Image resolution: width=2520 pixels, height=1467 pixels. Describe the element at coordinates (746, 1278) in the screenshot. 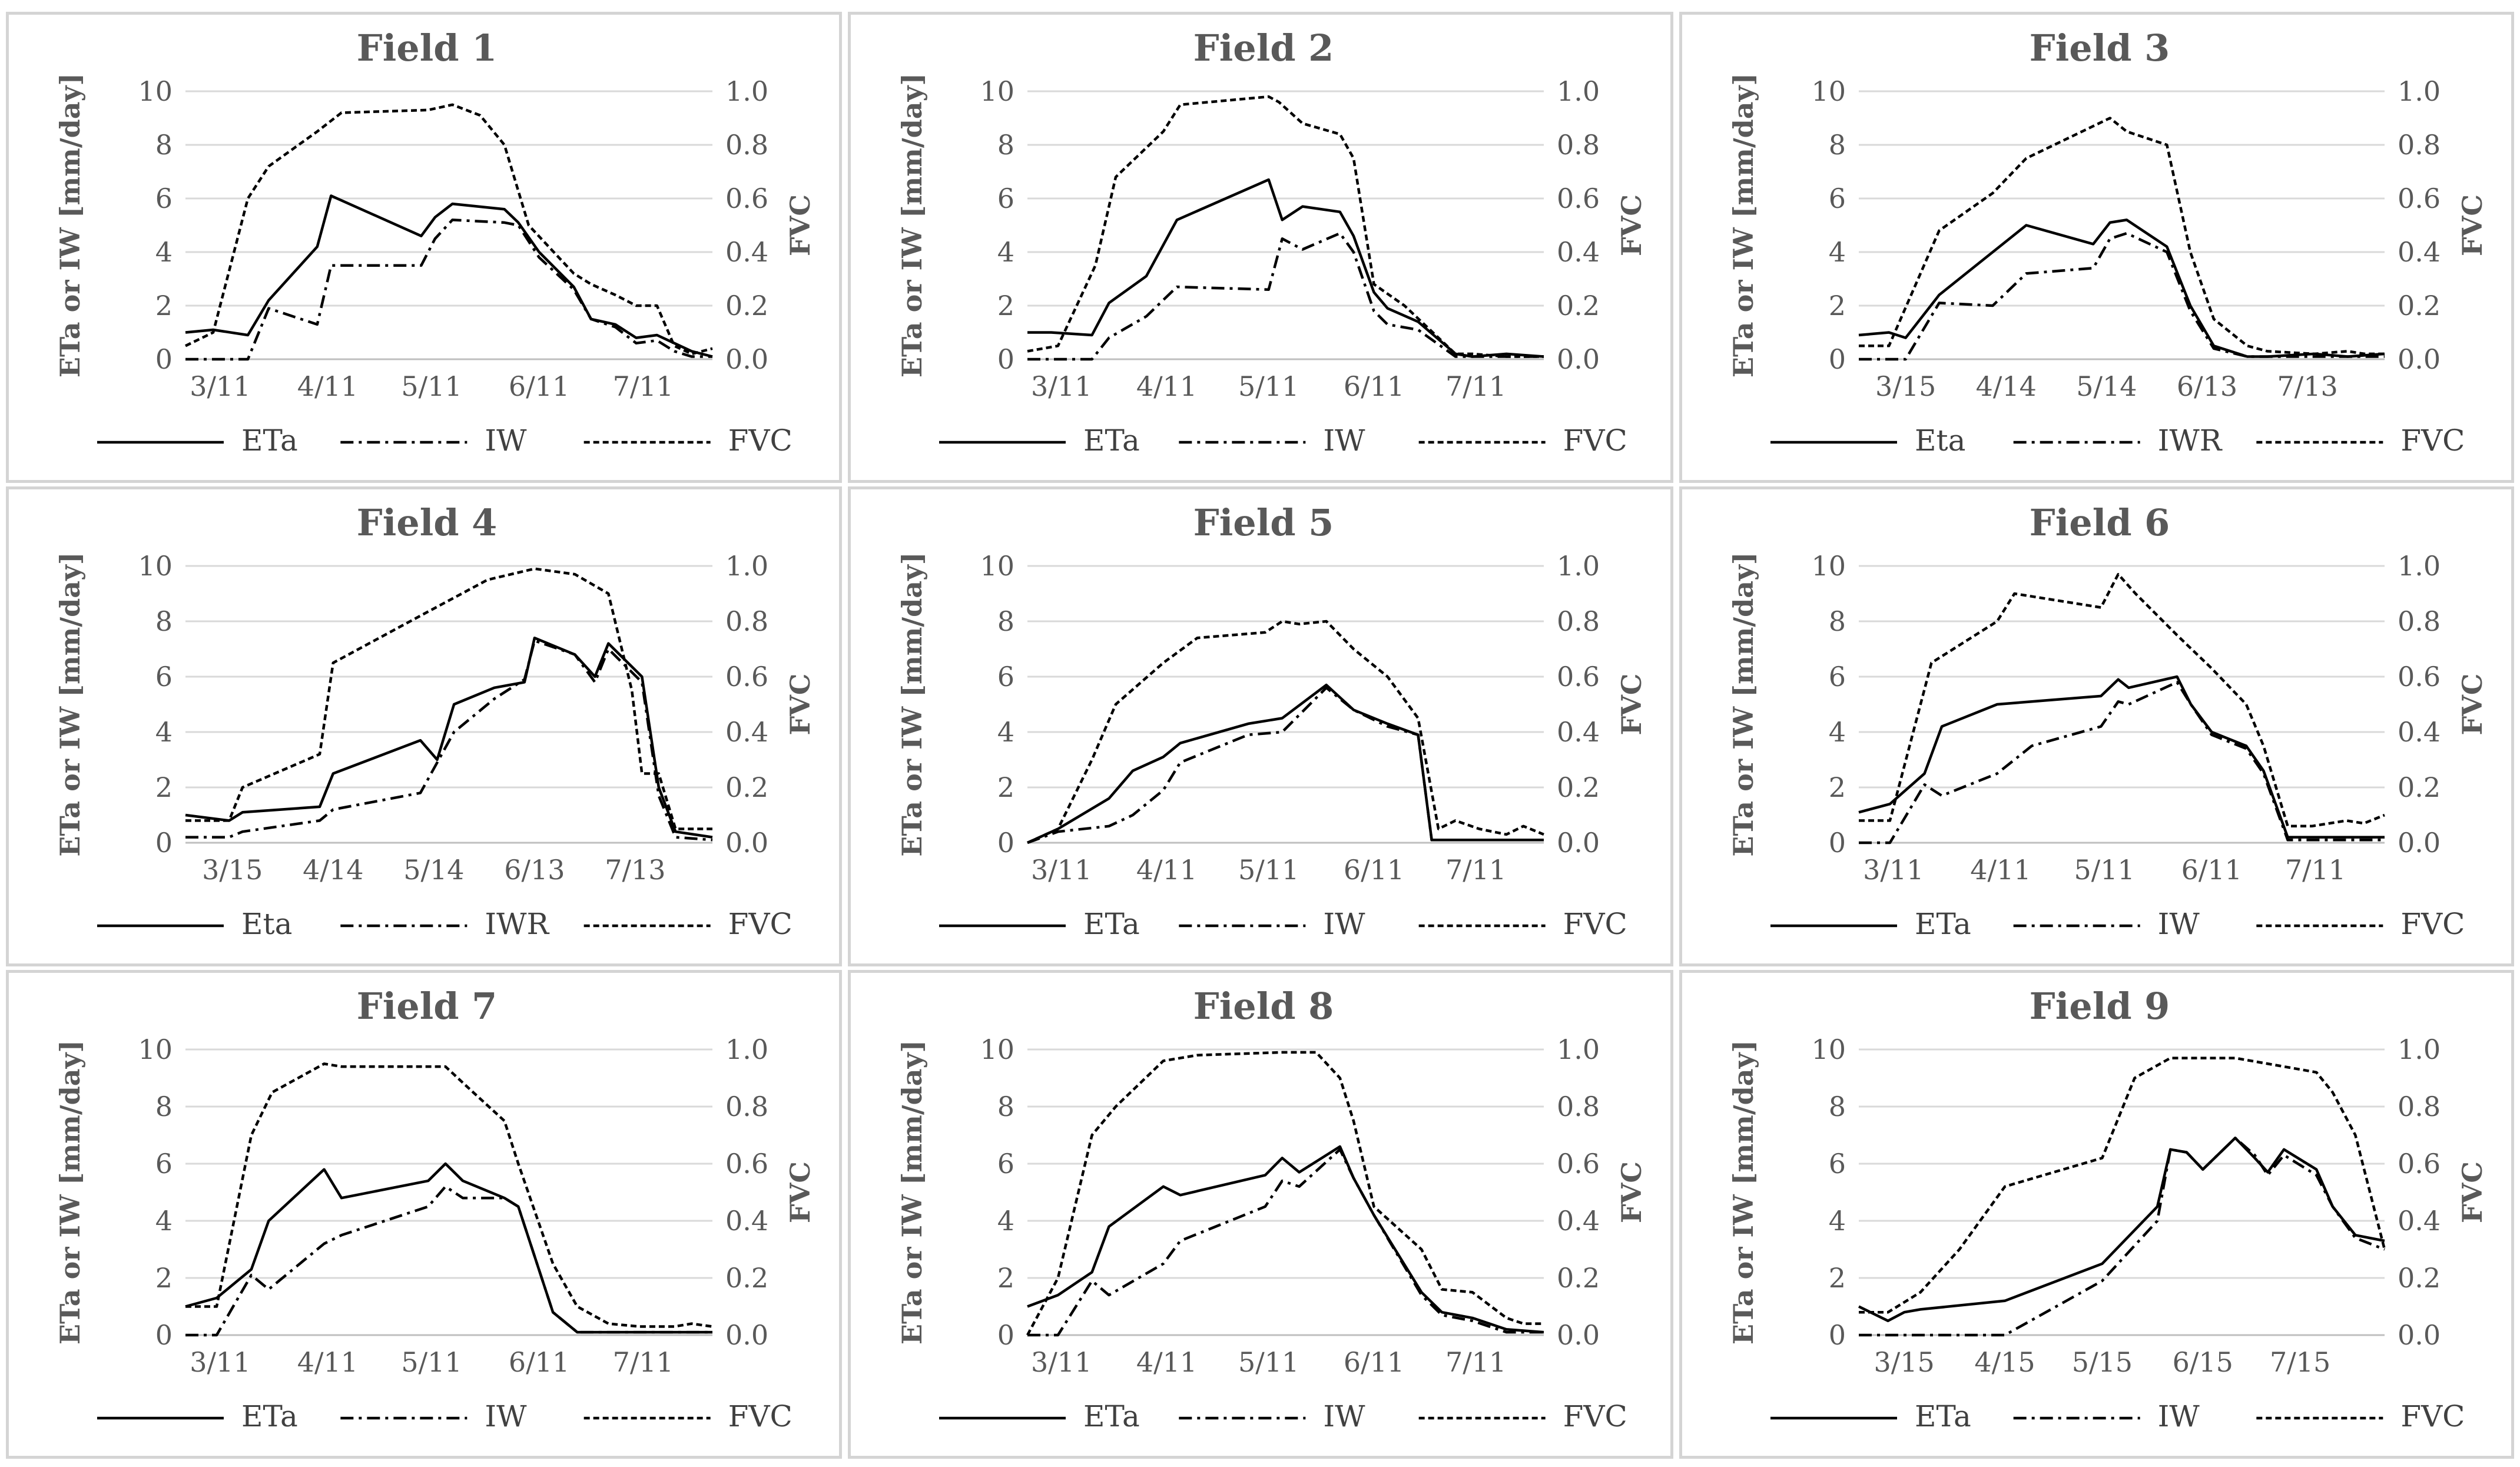

I see `y2-tick-label: 0.2` at that location.